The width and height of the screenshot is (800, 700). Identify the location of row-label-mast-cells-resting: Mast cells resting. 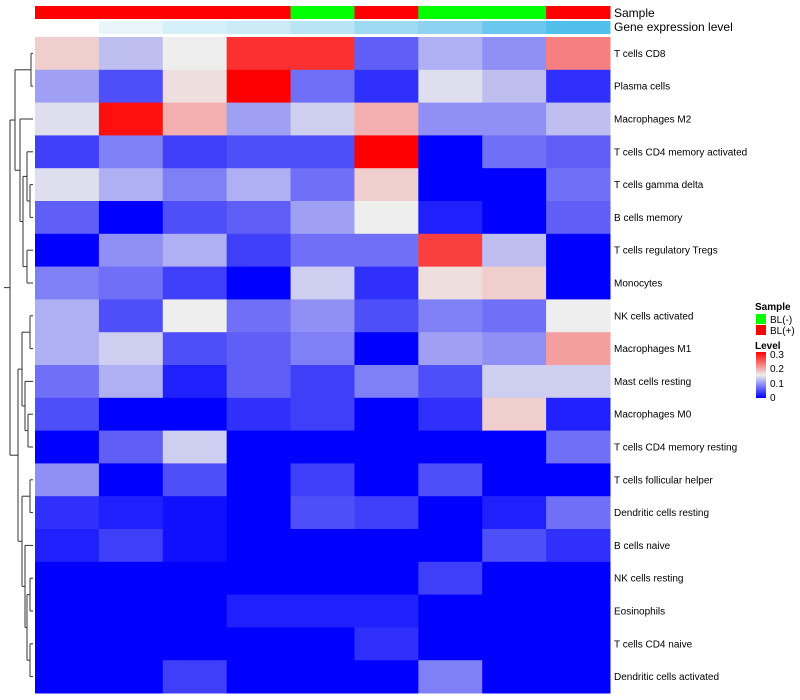
(652, 382).